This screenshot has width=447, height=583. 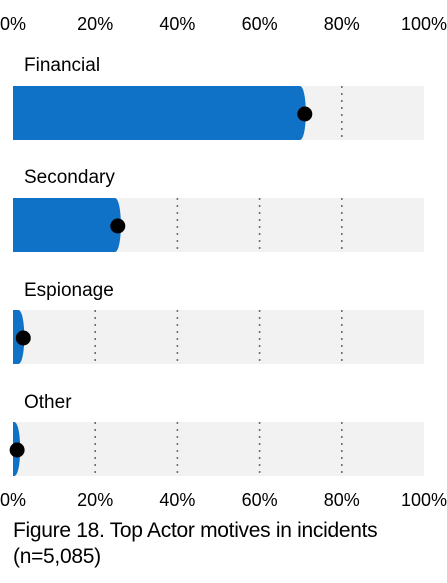 I want to click on point-other, so click(x=17, y=450).